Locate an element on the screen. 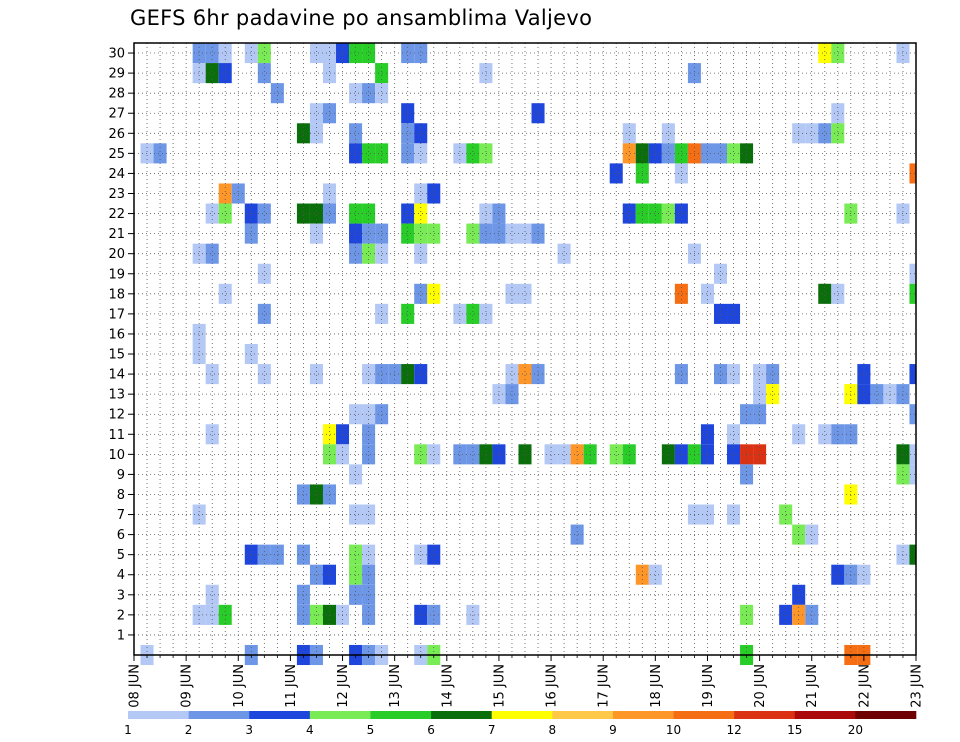 The height and width of the screenshot is (742, 960). y-tick-label: 26 is located at coordinates (116, 134).